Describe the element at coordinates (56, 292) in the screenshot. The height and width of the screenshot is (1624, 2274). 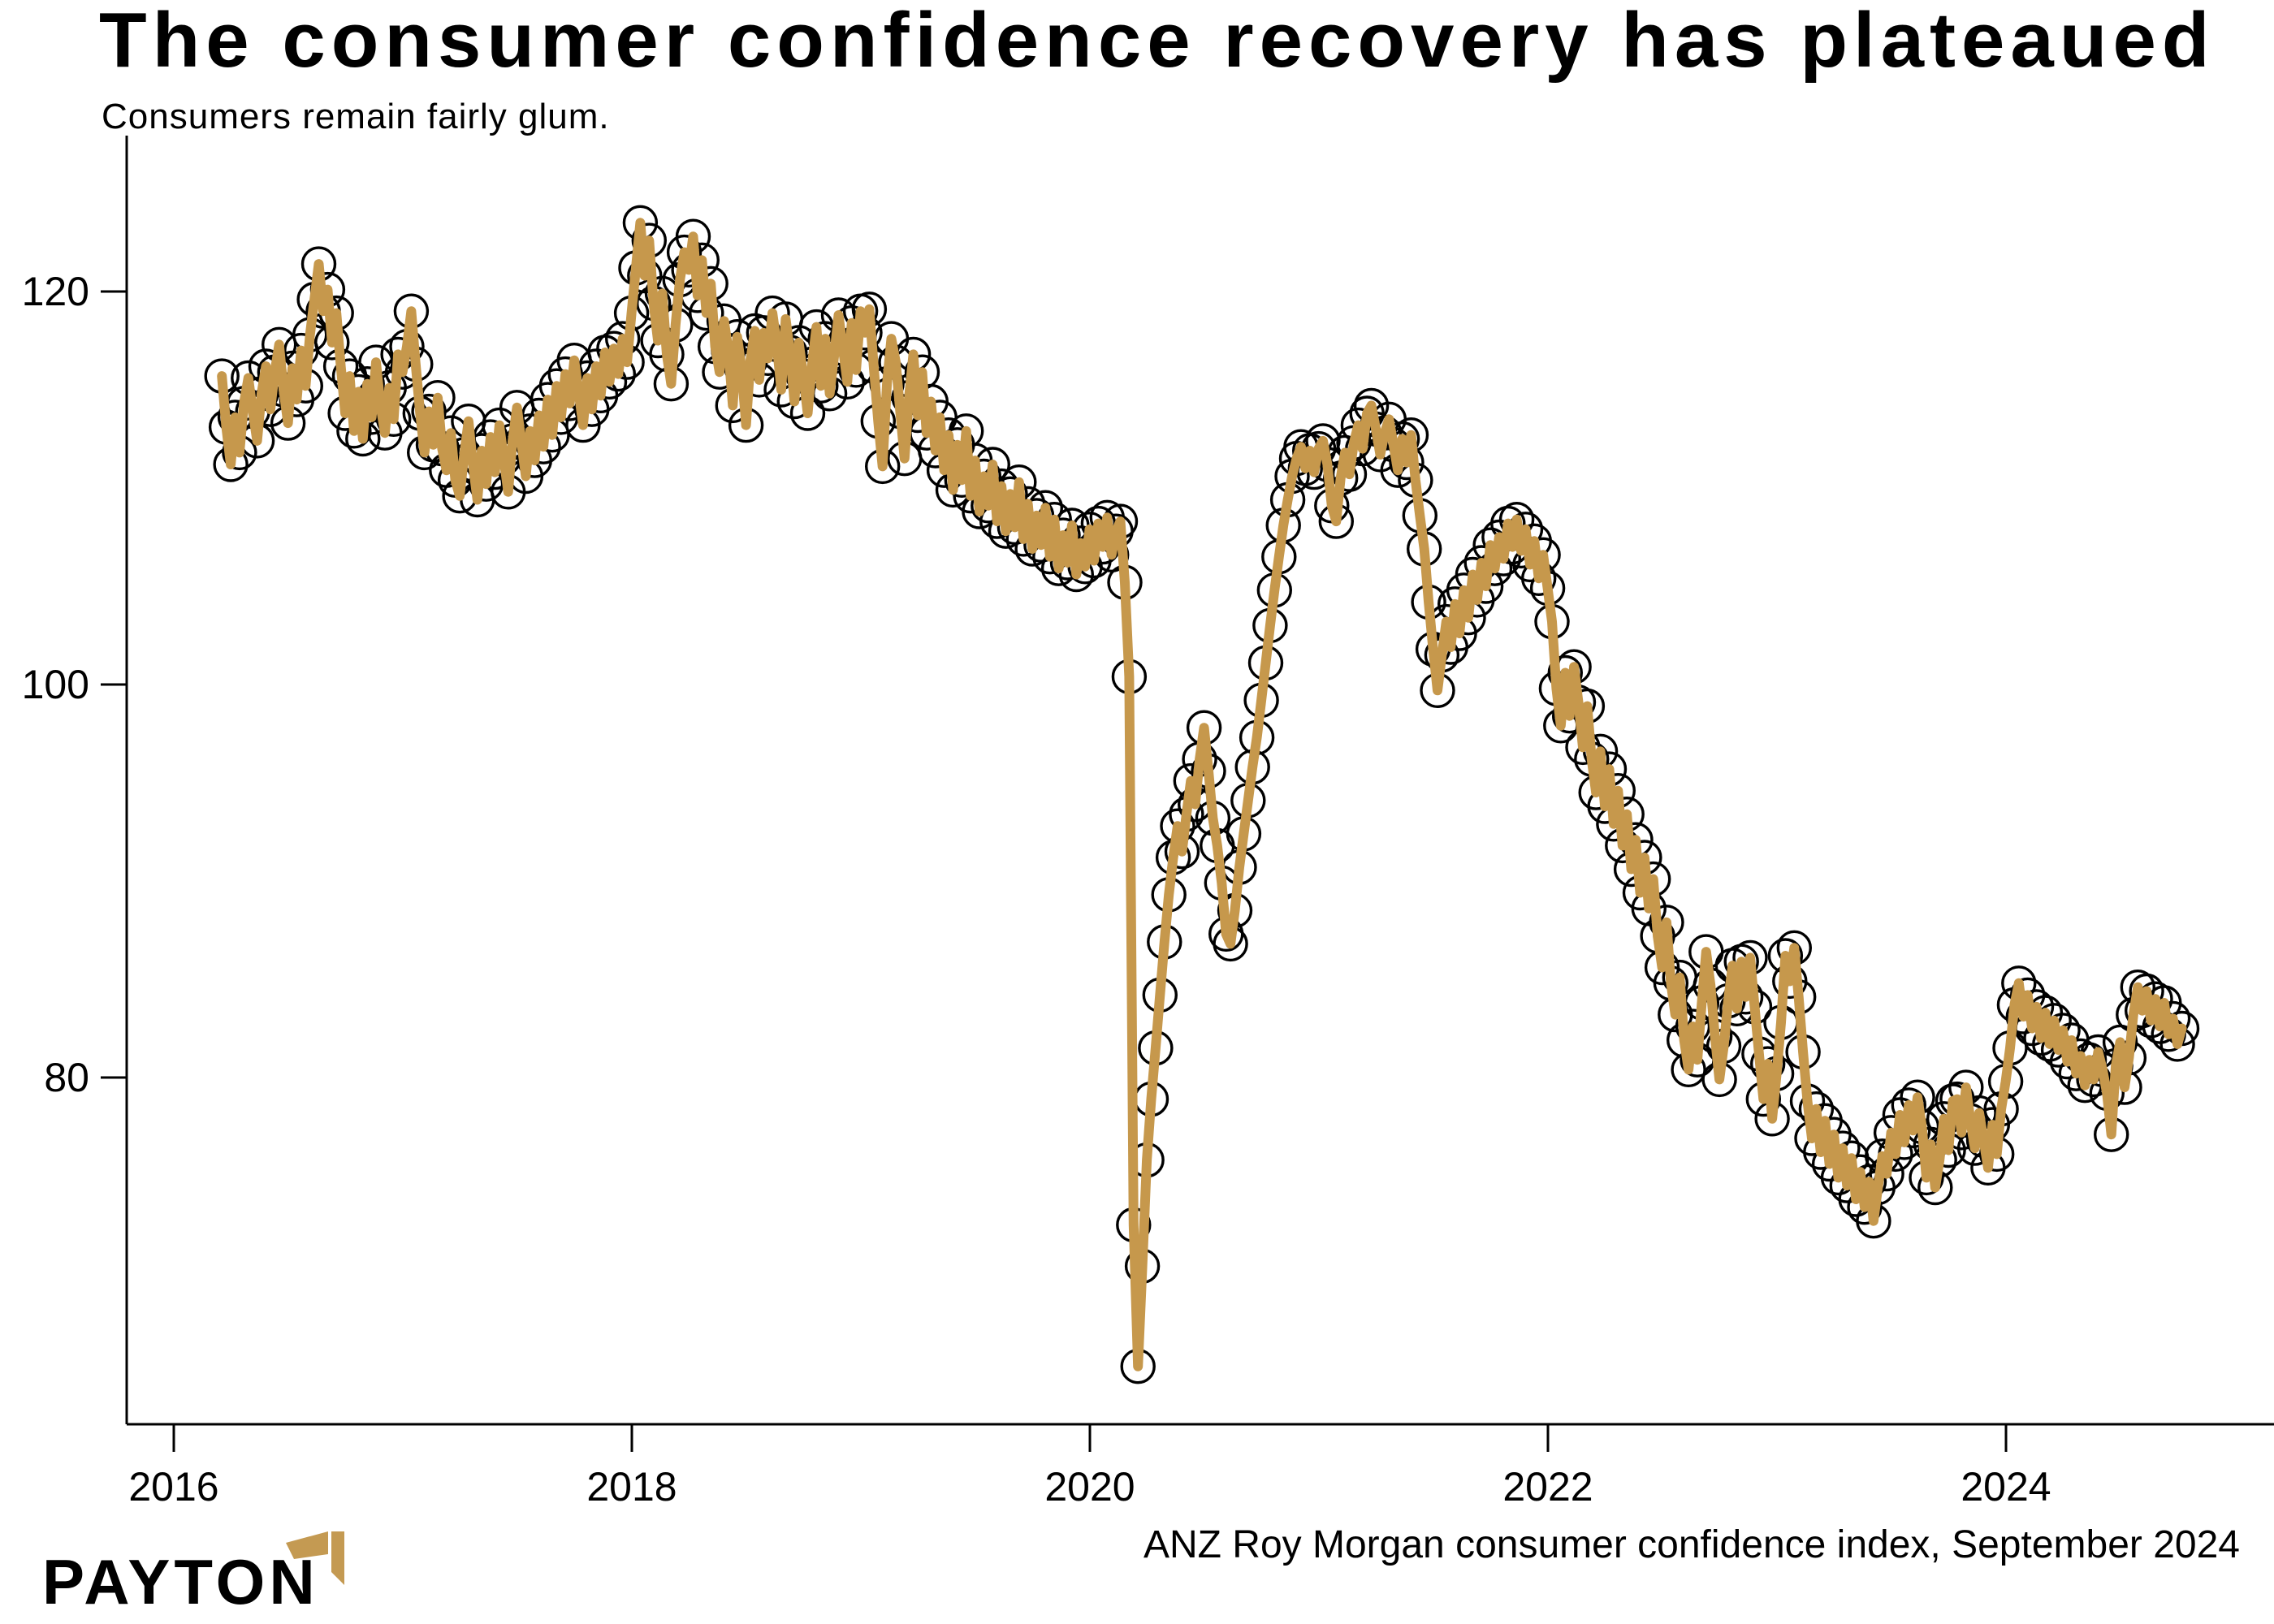
I see `y-tick-label: 120` at that location.